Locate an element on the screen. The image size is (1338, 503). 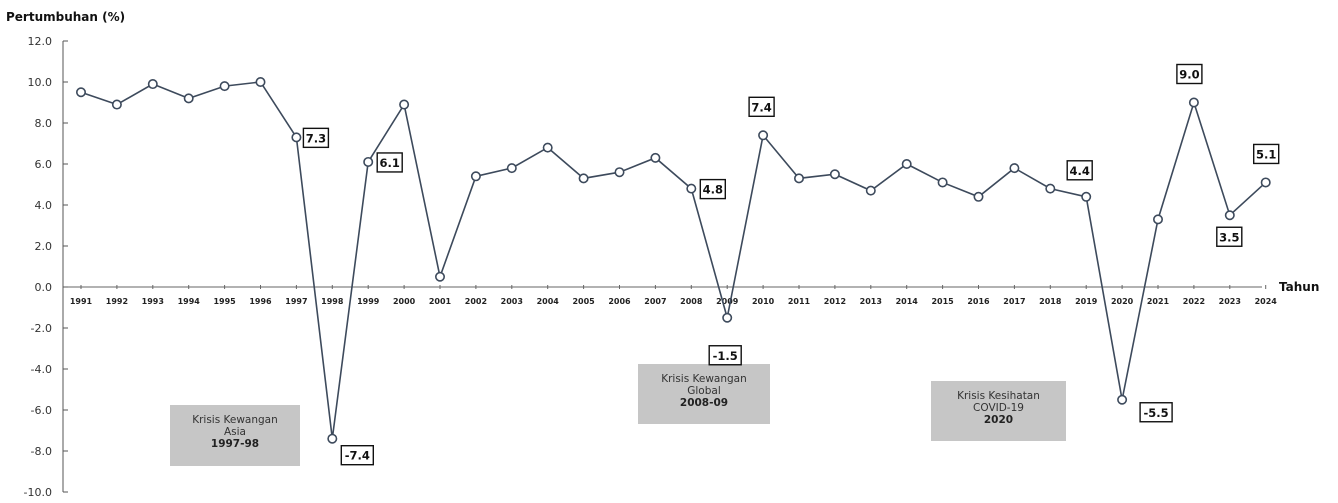
data-label-text: -5.5 is located at coordinates (1156, 413).